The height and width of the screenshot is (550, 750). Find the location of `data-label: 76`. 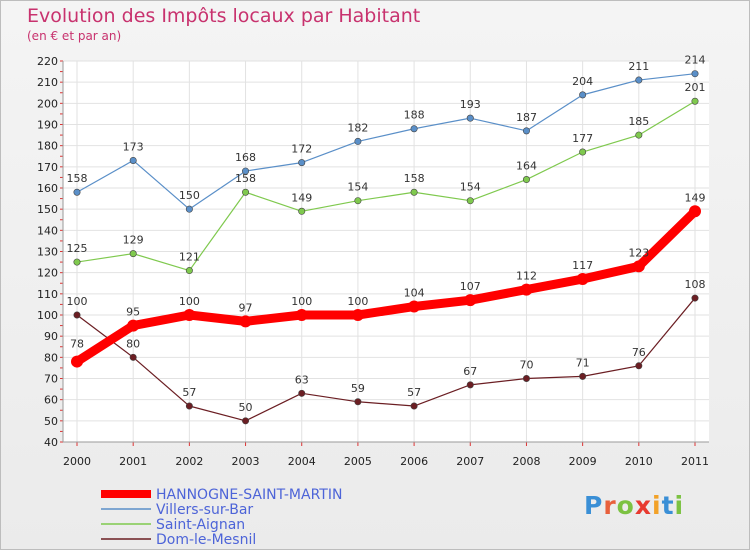

data-label: 76 is located at coordinates (639, 352).